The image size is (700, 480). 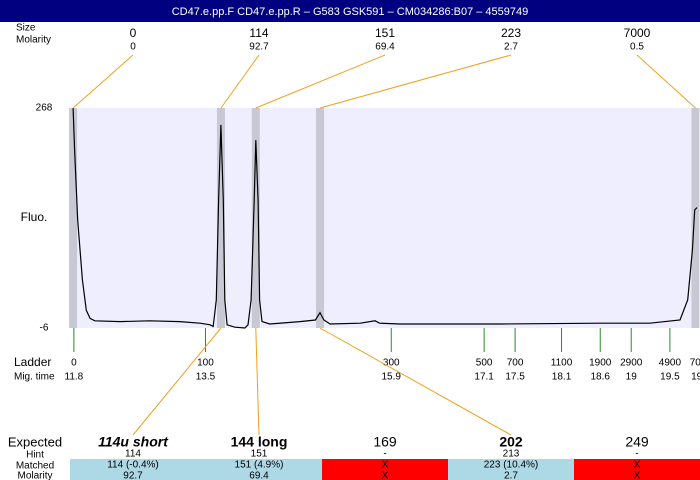 What do you see at coordinates (511, 442) in the screenshot?
I see `expected-size: 202` at bounding box center [511, 442].